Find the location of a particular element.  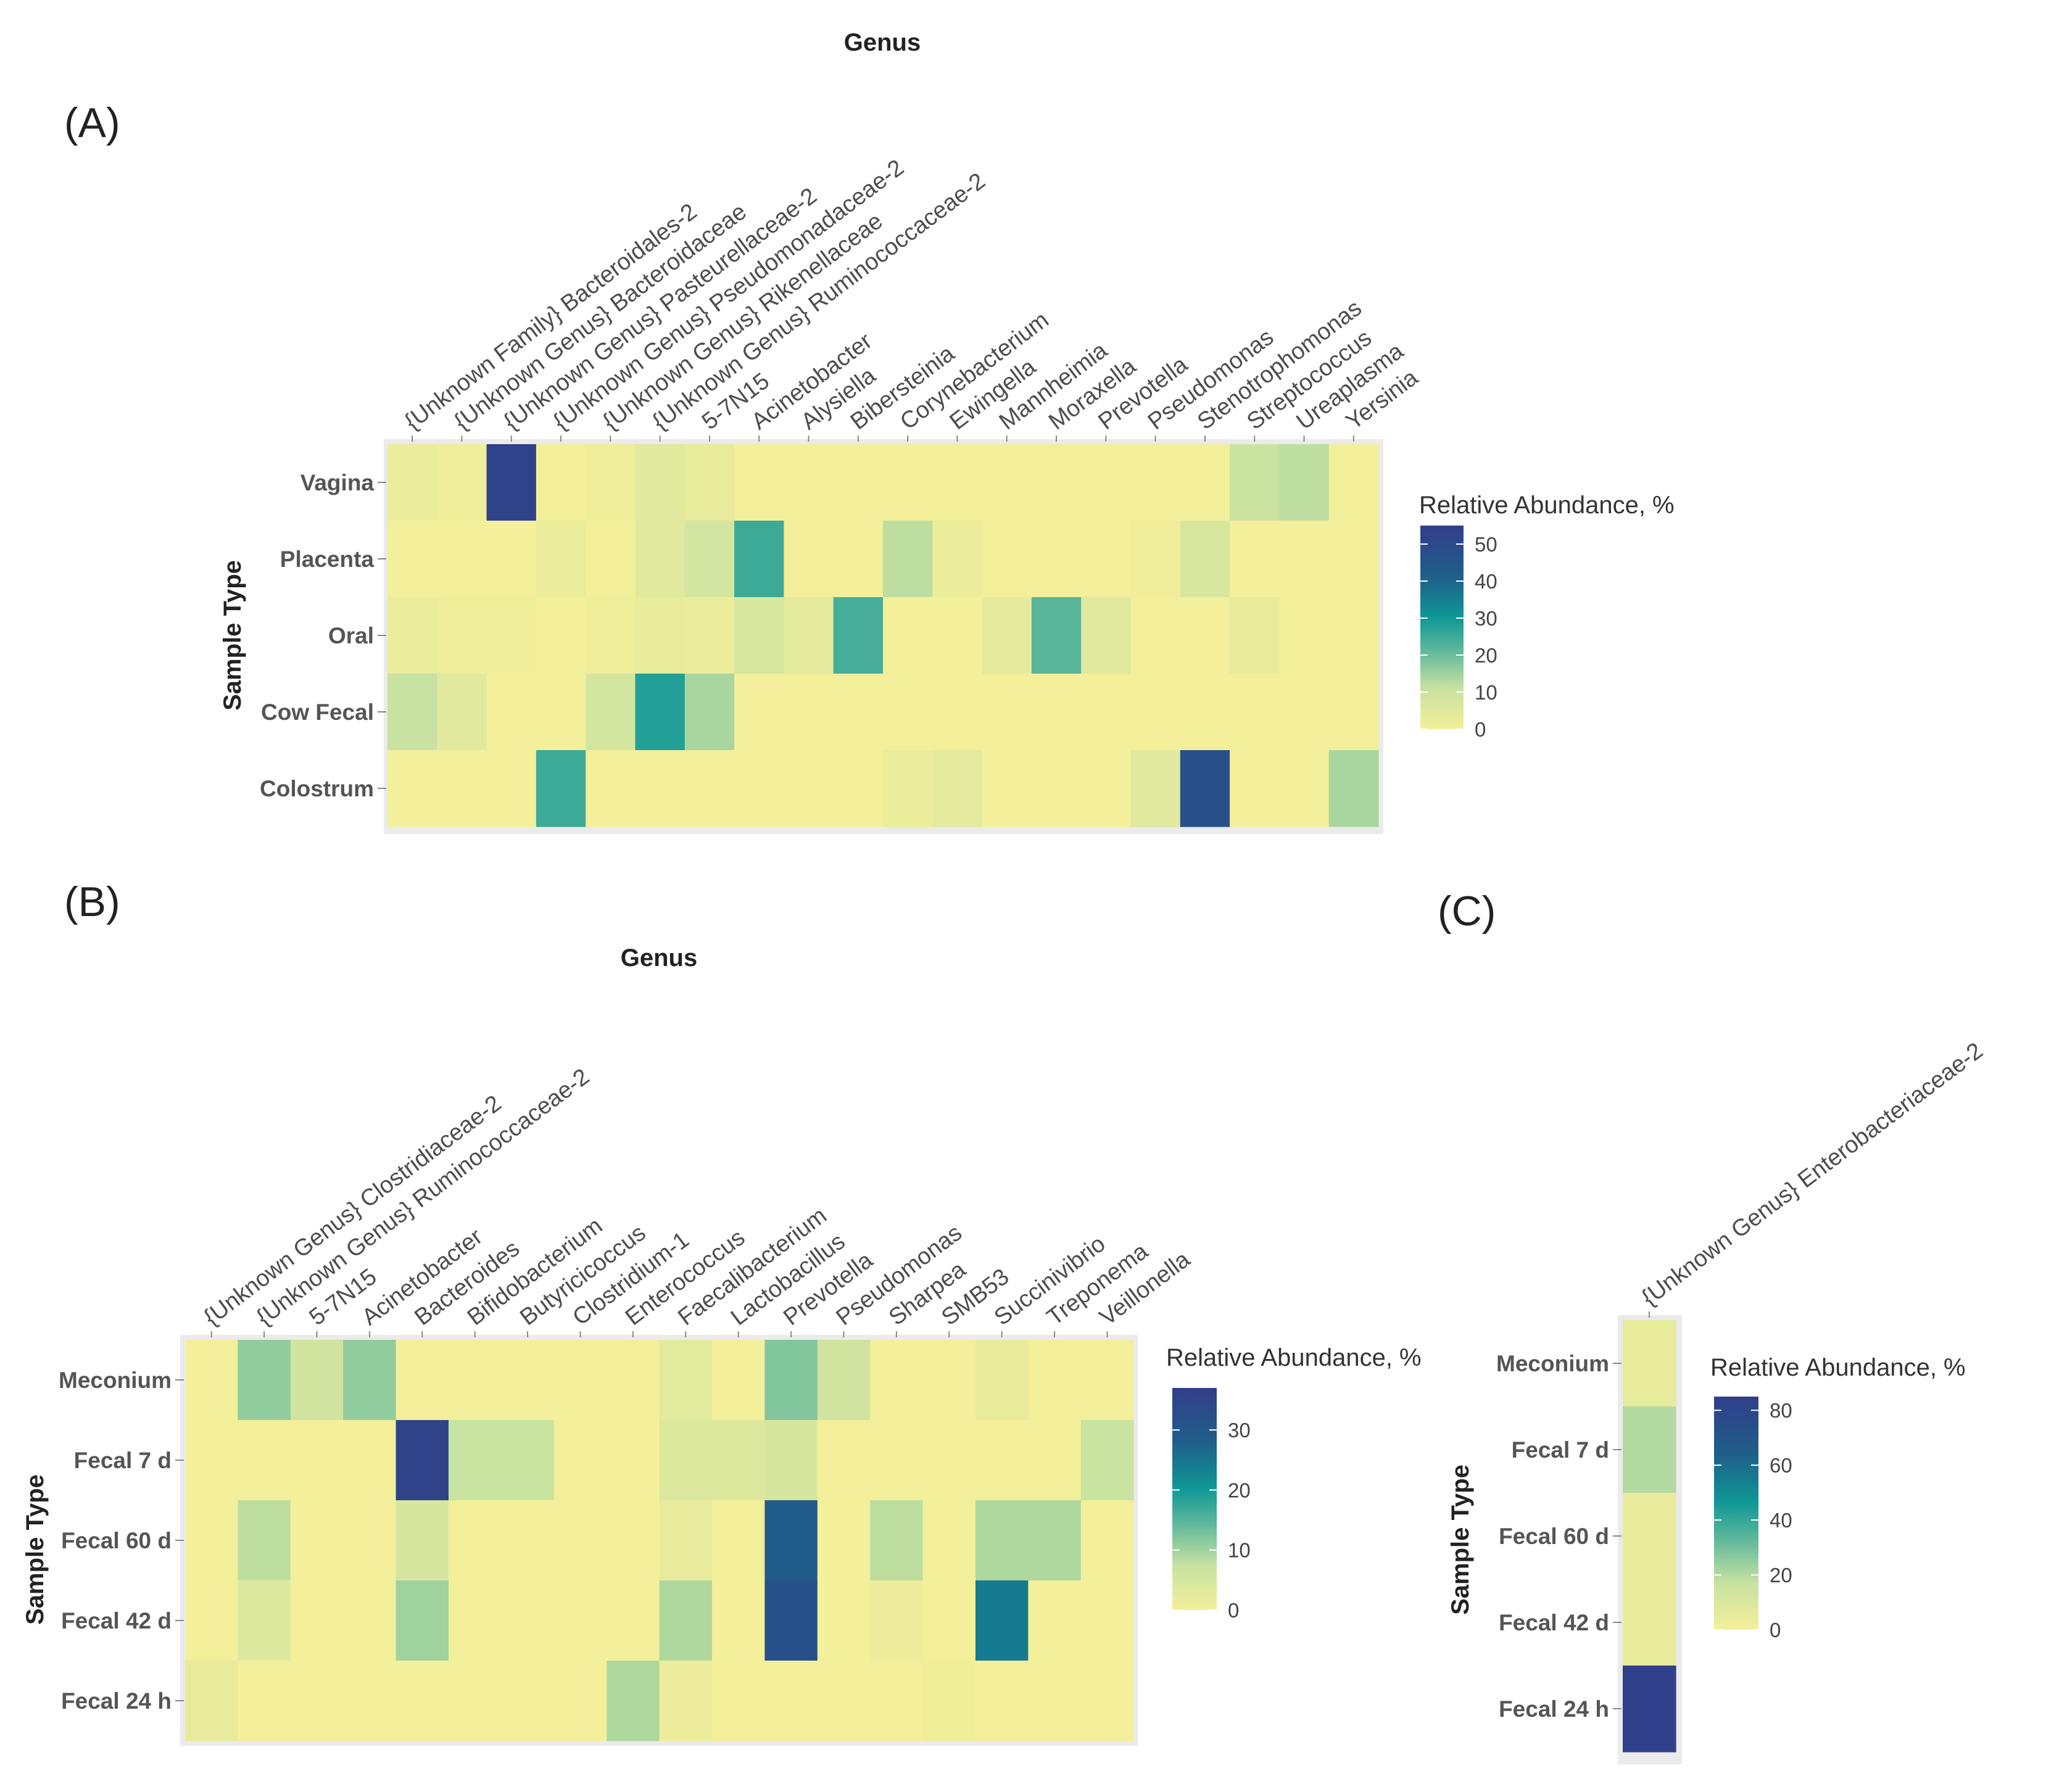

legend-tick-label: 40 is located at coordinates (1781, 1521).